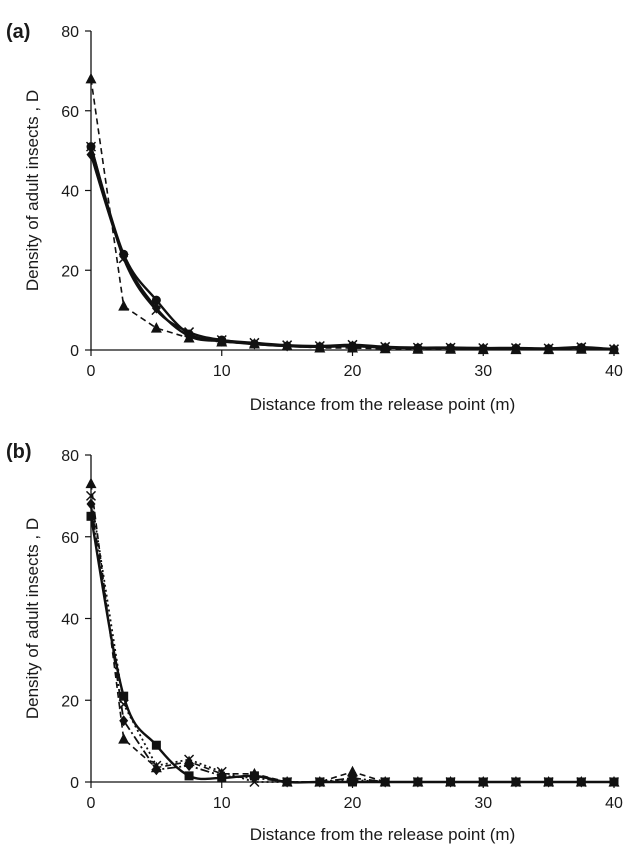 The width and height of the screenshot is (624, 848). What do you see at coordinates (19, 452) in the screenshot?
I see `panel-label: (b)` at bounding box center [19, 452].